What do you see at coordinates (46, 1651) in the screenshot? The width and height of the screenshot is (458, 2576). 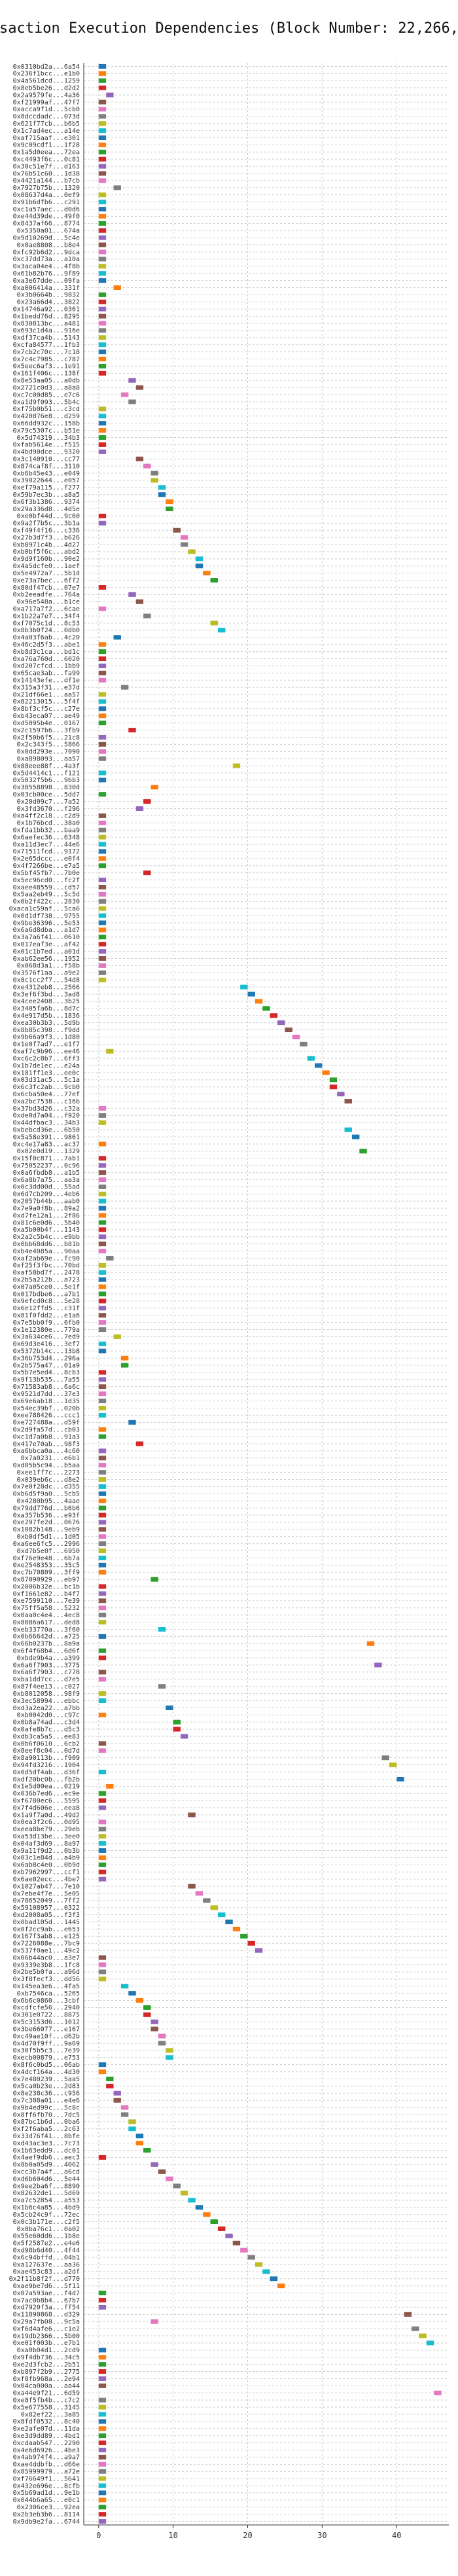 I see `y-tick-label: 0x6f4f68b4...6d6f` at bounding box center [46, 1651].